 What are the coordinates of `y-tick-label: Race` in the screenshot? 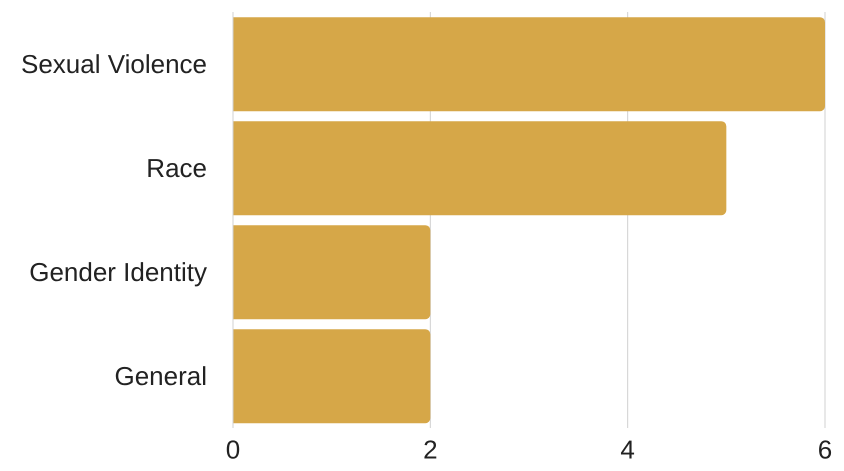 It's located at (176, 168).